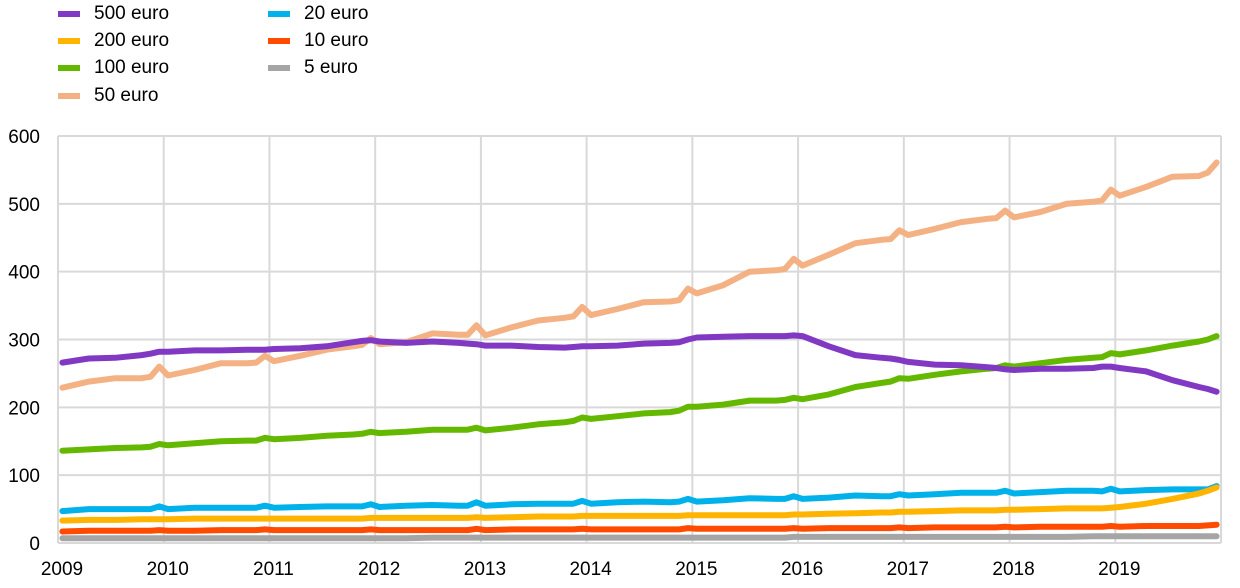  What do you see at coordinates (24, 137) in the screenshot?
I see `y-tick-label: 600` at bounding box center [24, 137].